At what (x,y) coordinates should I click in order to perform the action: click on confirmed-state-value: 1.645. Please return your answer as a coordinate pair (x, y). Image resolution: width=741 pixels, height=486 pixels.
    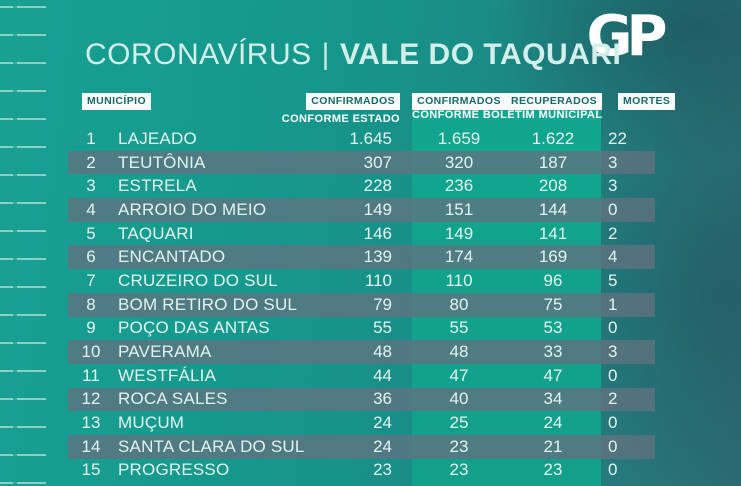
    Looking at the image, I should click on (370, 138).